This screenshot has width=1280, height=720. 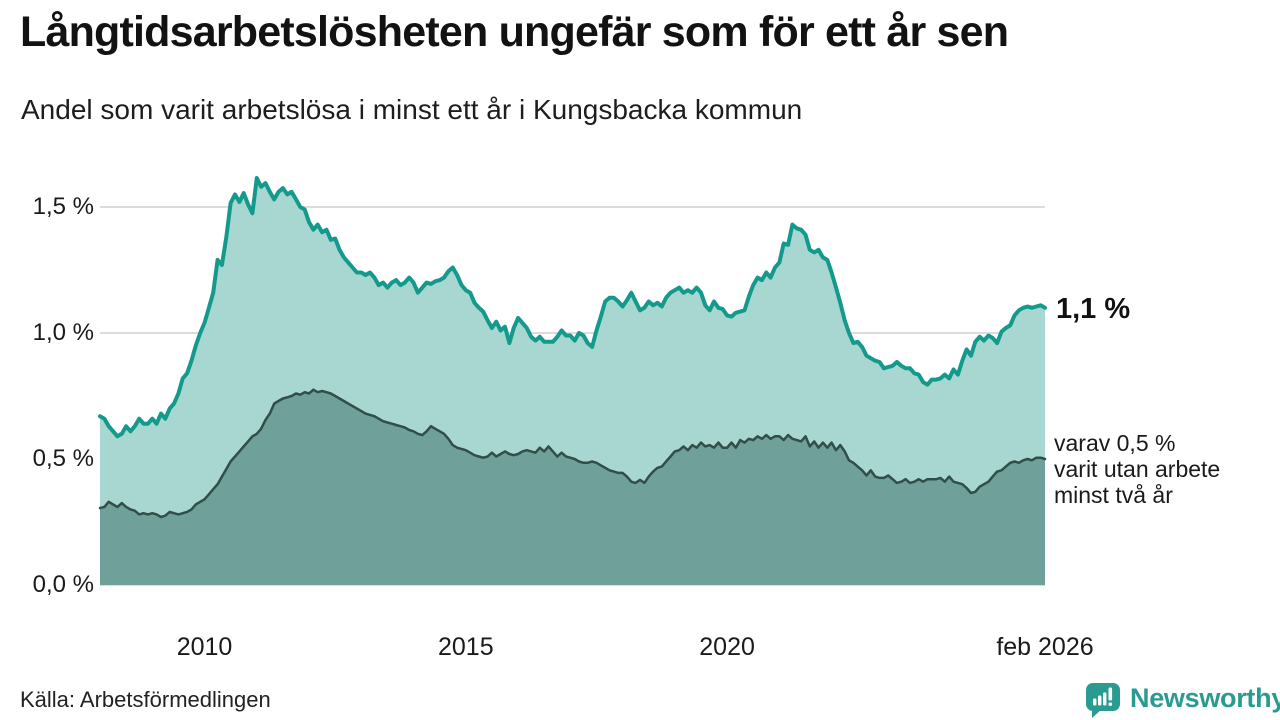 What do you see at coordinates (727, 647) in the screenshot?
I see `x-axis-label: 2020` at bounding box center [727, 647].